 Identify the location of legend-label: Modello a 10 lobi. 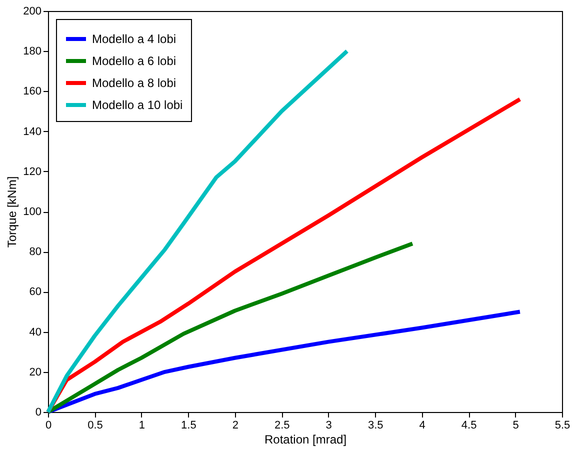
(137, 105).